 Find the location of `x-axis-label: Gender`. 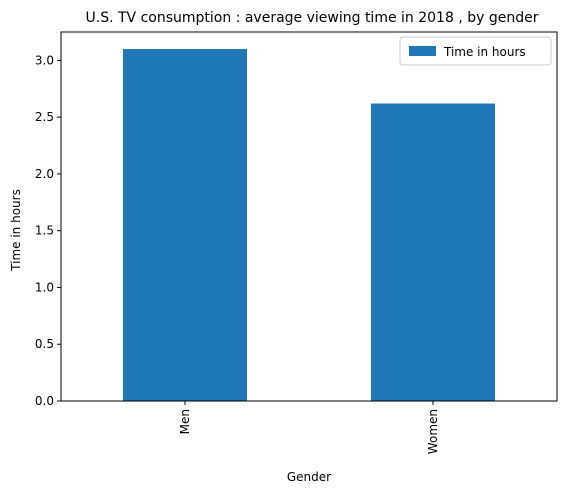

x-axis-label: Gender is located at coordinates (309, 477).